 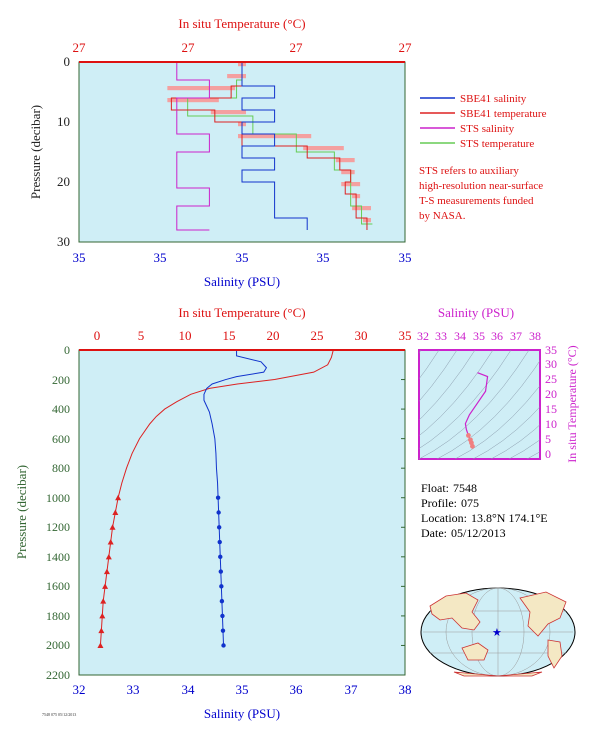 What do you see at coordinates (479, 336) in the screenshot?
I see `ts-x-tick-label: 35` at bounding box center [479, 336].